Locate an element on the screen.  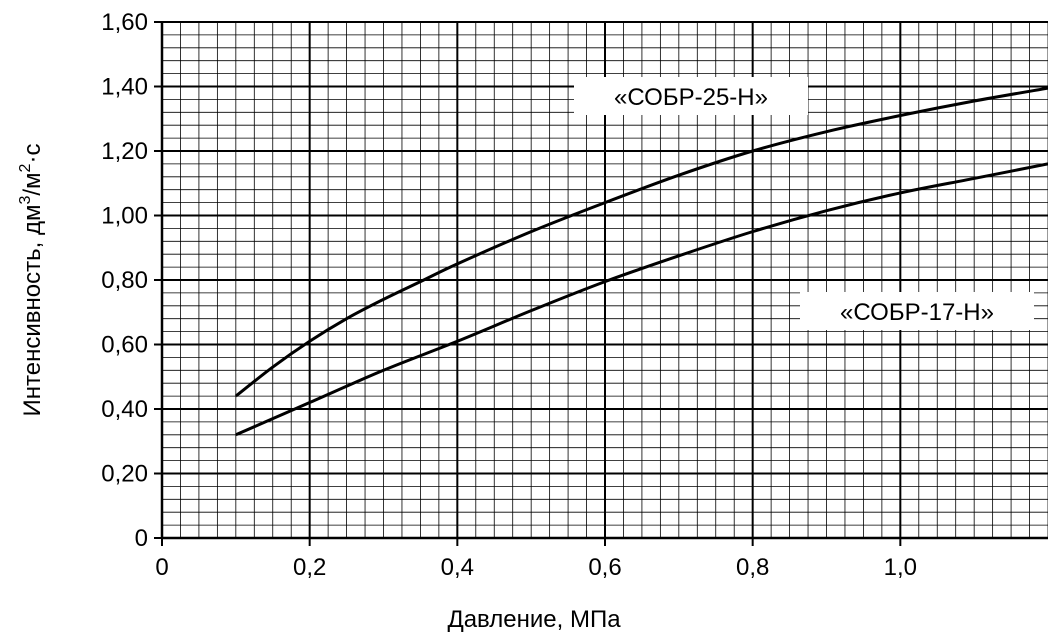
y-tick-label: 0,60 is located at coordinates (124, 345).